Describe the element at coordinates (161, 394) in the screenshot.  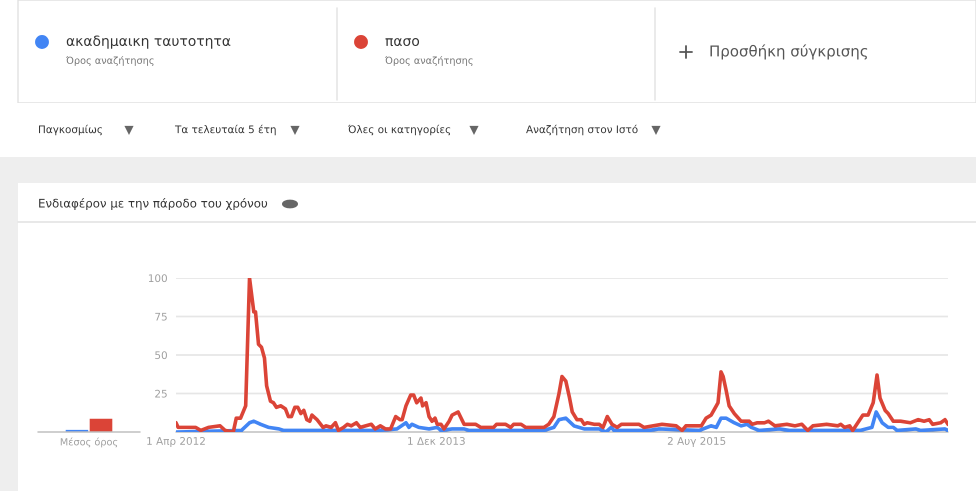
I see `y-tick-label: 25` at that location.